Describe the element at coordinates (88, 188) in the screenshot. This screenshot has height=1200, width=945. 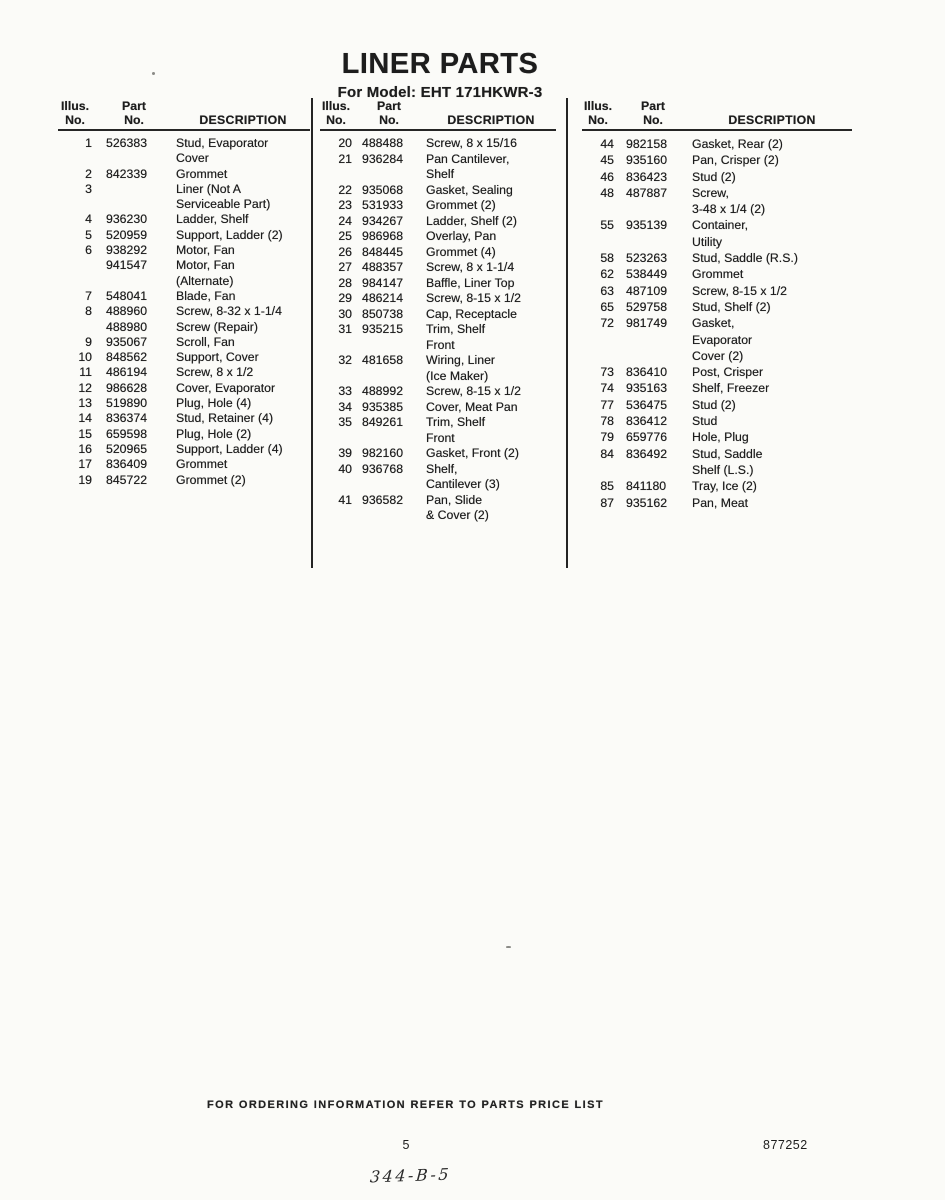
I see `illus-no-cell: 3` at that location.